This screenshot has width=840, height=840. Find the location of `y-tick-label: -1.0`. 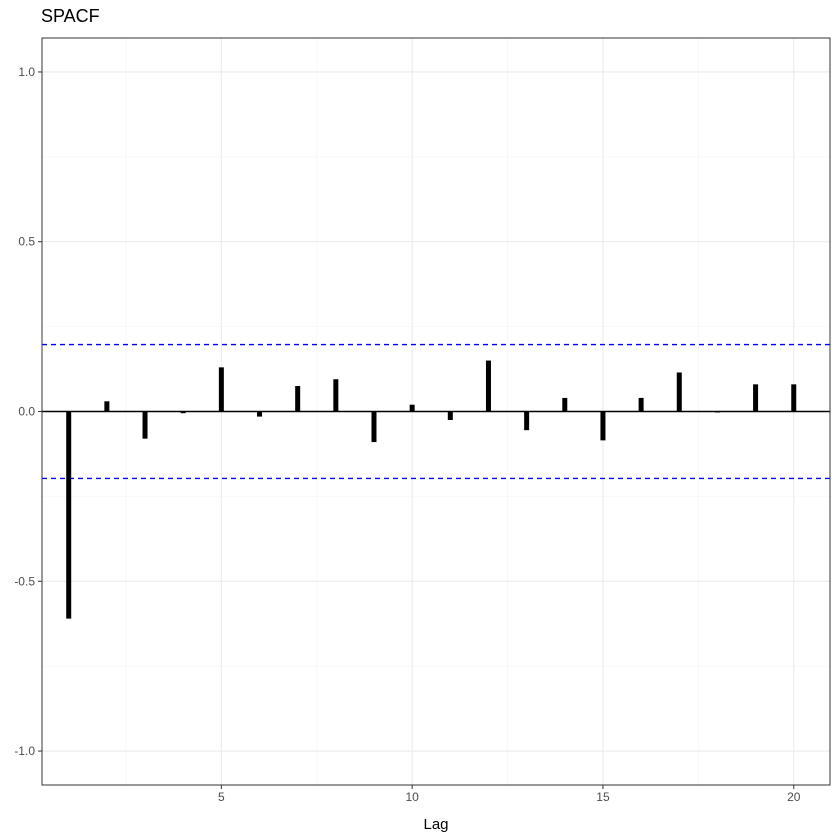

y-tick-label: -1.0 is located at coordinates (24, 751).